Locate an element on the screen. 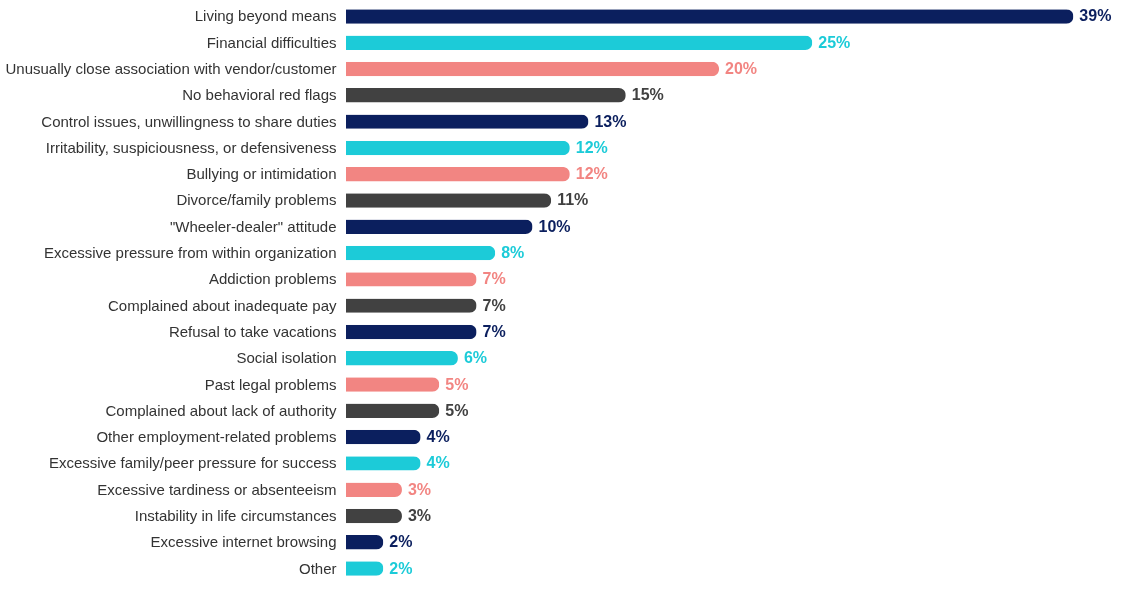 This screenshot has height=592, width=1135. y-tick-label: Refusal to take vacations is located at coordinates (252, 331).